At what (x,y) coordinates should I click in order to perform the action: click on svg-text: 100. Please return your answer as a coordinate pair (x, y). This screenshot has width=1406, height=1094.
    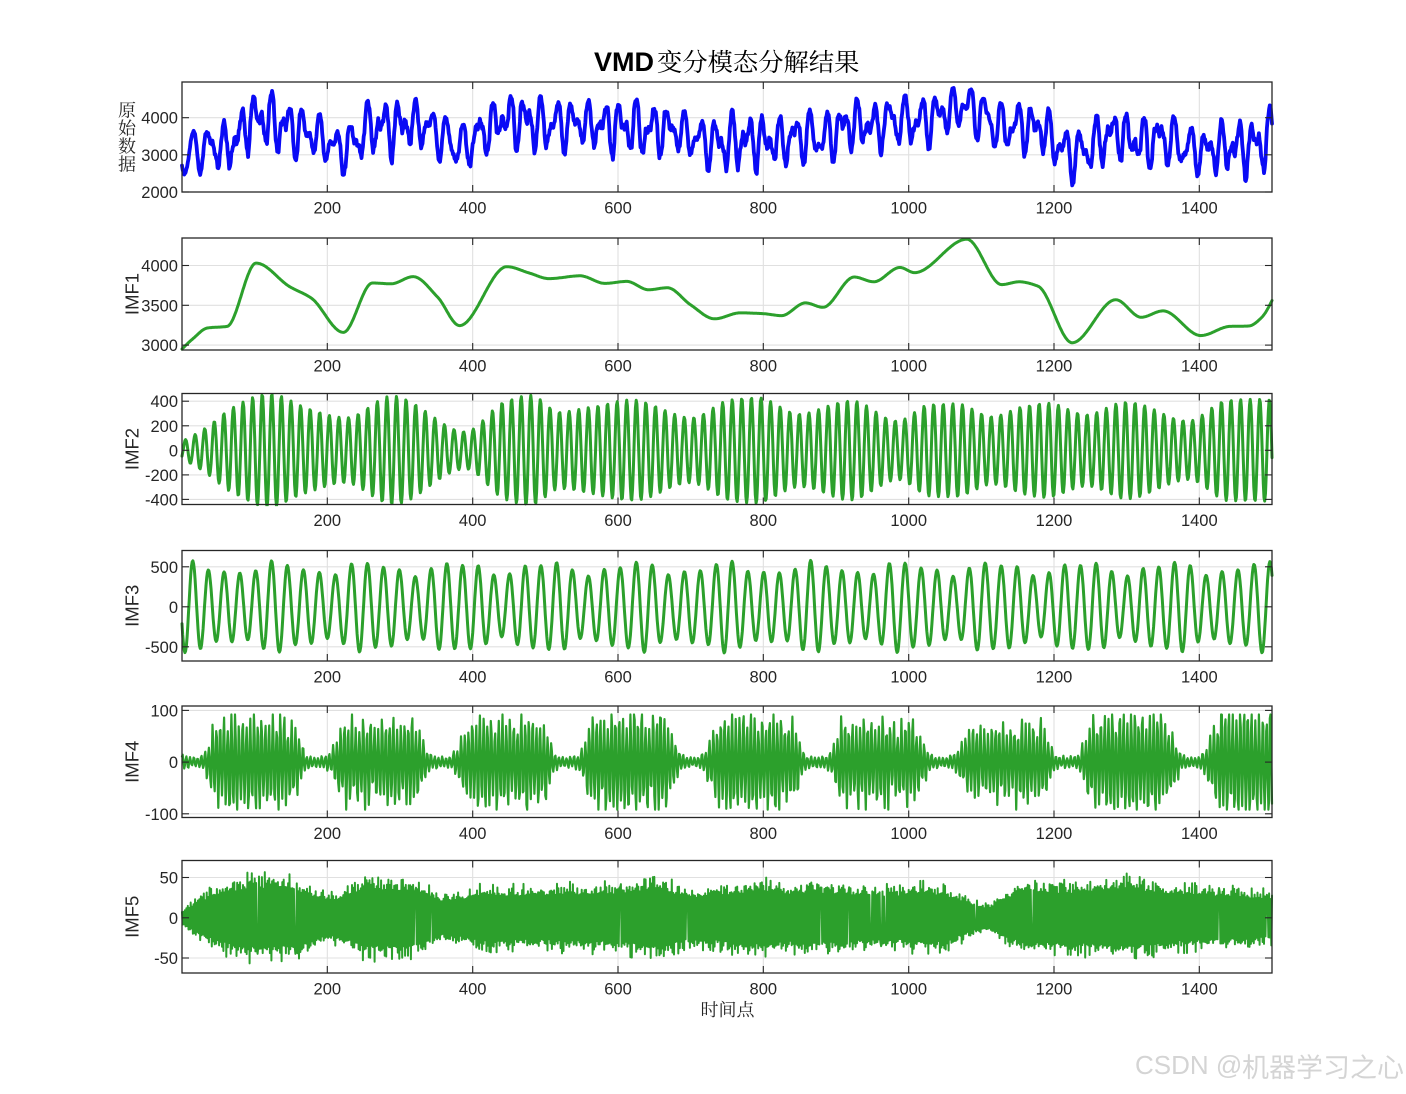
    Looking at the image, I should click on (164, 711).